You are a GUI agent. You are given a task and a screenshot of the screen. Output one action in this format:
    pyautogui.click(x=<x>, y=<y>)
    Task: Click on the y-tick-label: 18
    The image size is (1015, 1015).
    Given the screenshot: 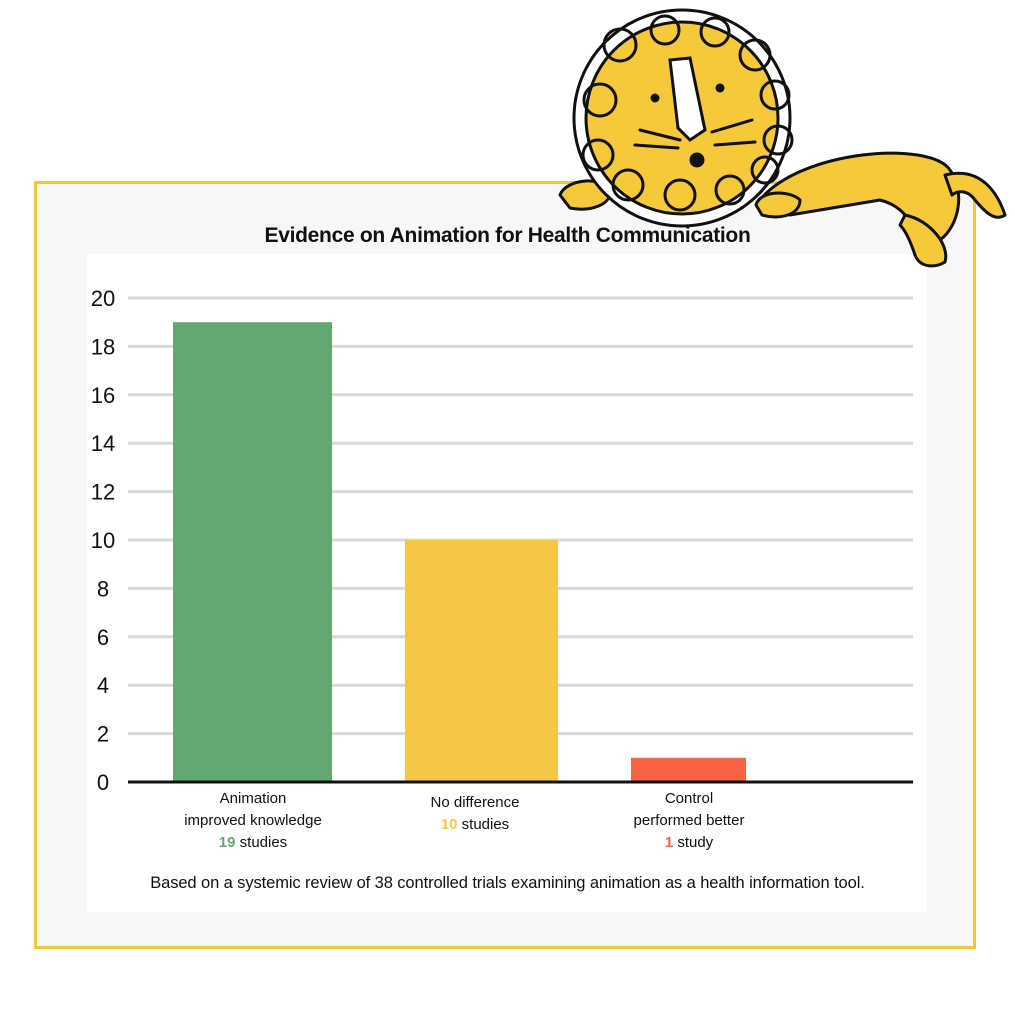 What is the action you would take?
    pyautogui.click(x=103, y=346)
    